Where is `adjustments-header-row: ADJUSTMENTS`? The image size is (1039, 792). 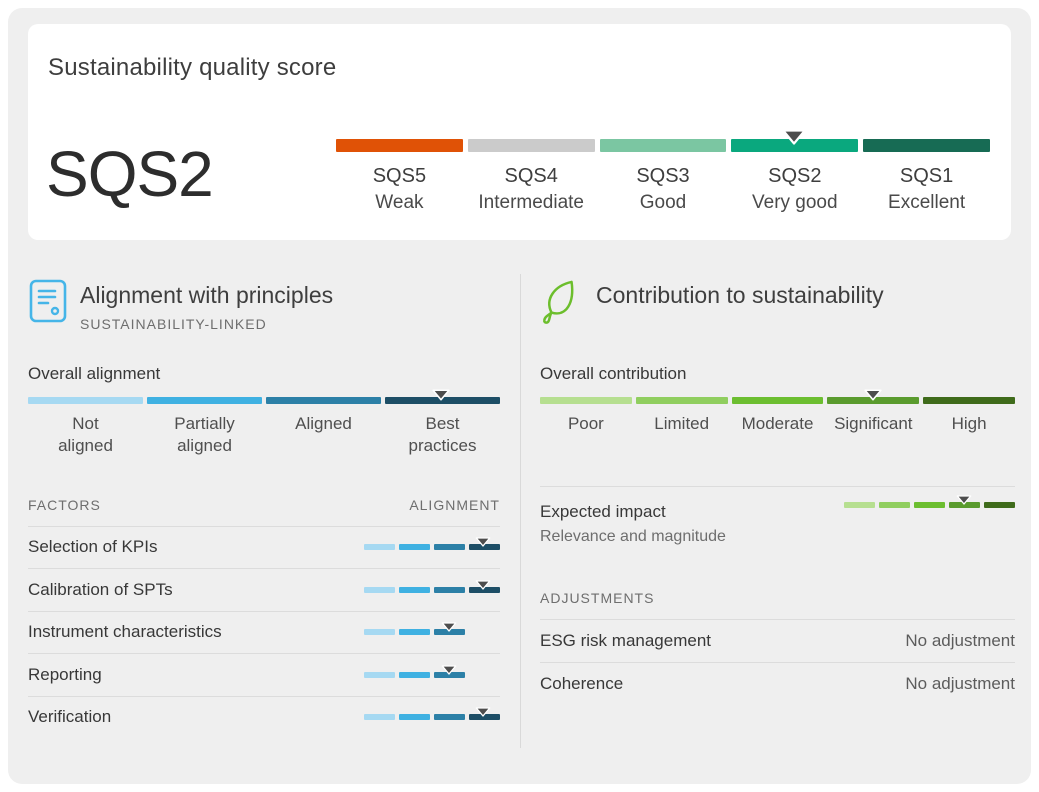 adjustments-header-row: ADJUSTMENTS is located at coordinates (777, 604).